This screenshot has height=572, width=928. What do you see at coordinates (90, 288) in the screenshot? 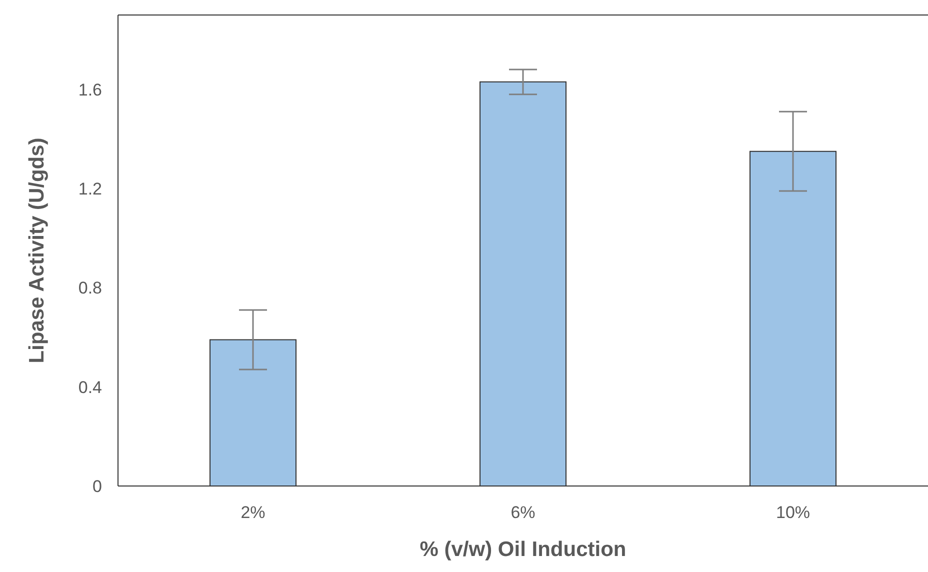
I see `y-tick-label: 0.8` at bounding box center [90, 288].